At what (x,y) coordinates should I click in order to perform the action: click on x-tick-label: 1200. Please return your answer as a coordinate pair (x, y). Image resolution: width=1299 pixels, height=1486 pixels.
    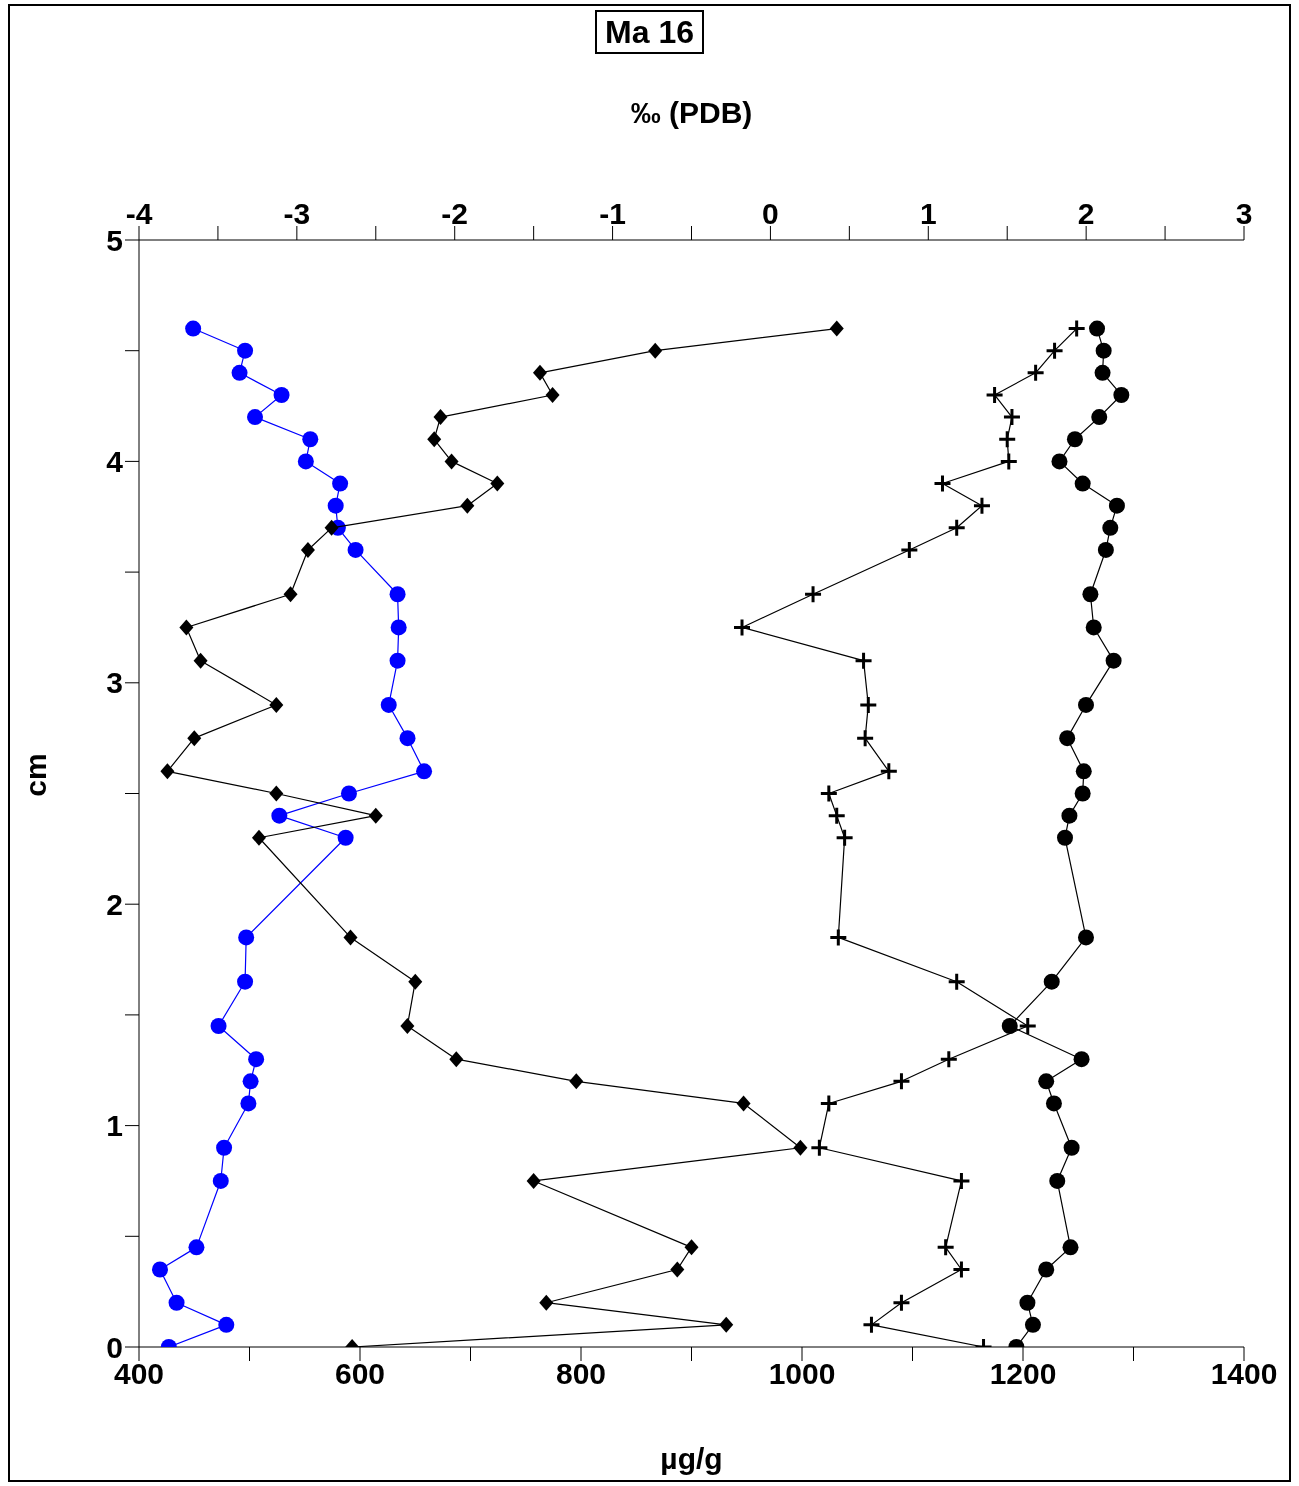
    Looking at the image, I should click on (1023, 1374).